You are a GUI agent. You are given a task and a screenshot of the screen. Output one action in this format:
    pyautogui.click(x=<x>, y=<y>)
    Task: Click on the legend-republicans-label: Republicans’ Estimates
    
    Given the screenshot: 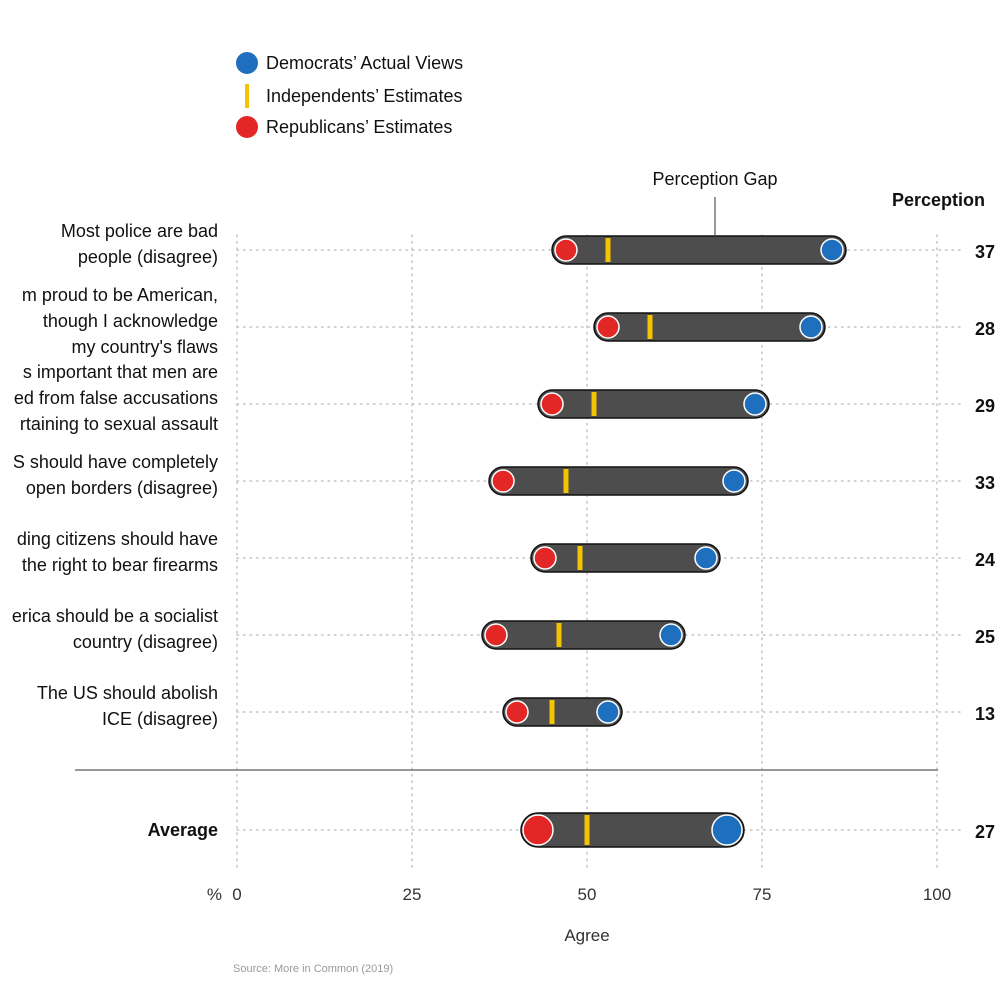 What is the action you would take?
    pyautogui.click(x=359, y=127)
    